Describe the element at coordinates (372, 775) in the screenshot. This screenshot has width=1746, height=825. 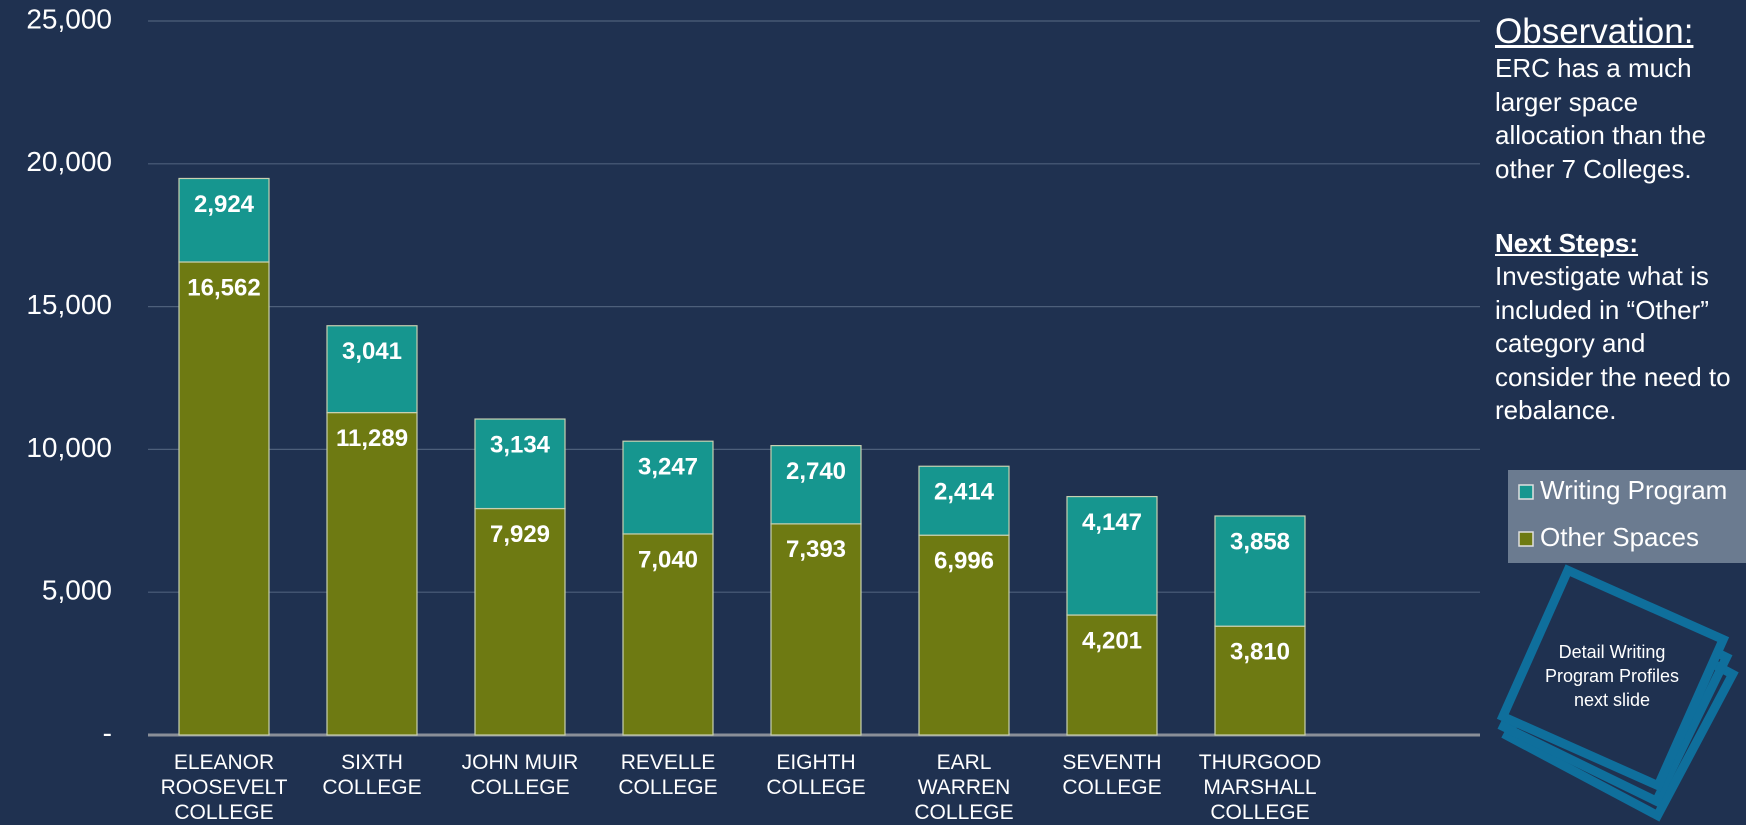
I see `x-tick-label: SIXTH COLLEGE` at that location.